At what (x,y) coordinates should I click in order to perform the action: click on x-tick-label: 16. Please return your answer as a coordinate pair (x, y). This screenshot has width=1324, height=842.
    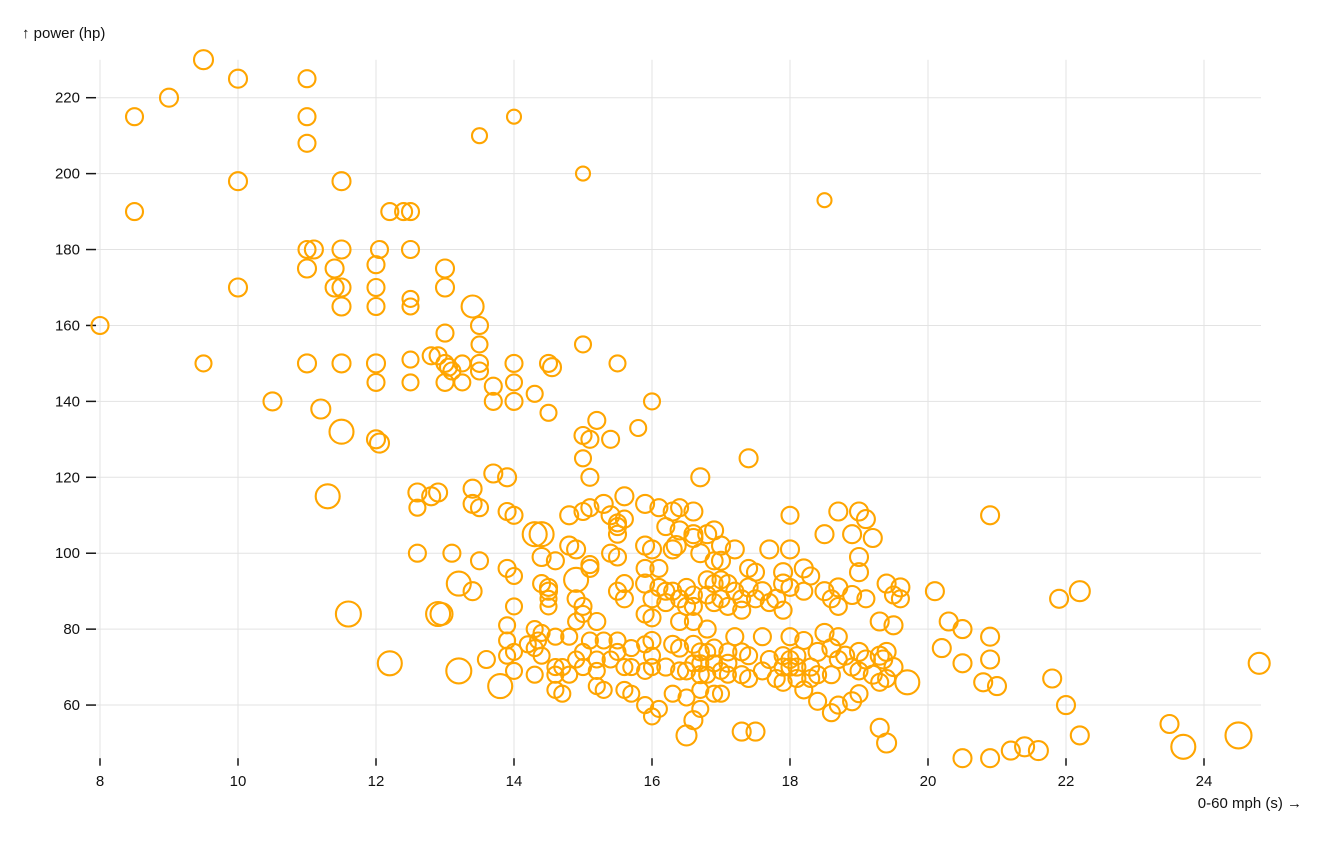
    Looking at the image, I should click on (652, 781).